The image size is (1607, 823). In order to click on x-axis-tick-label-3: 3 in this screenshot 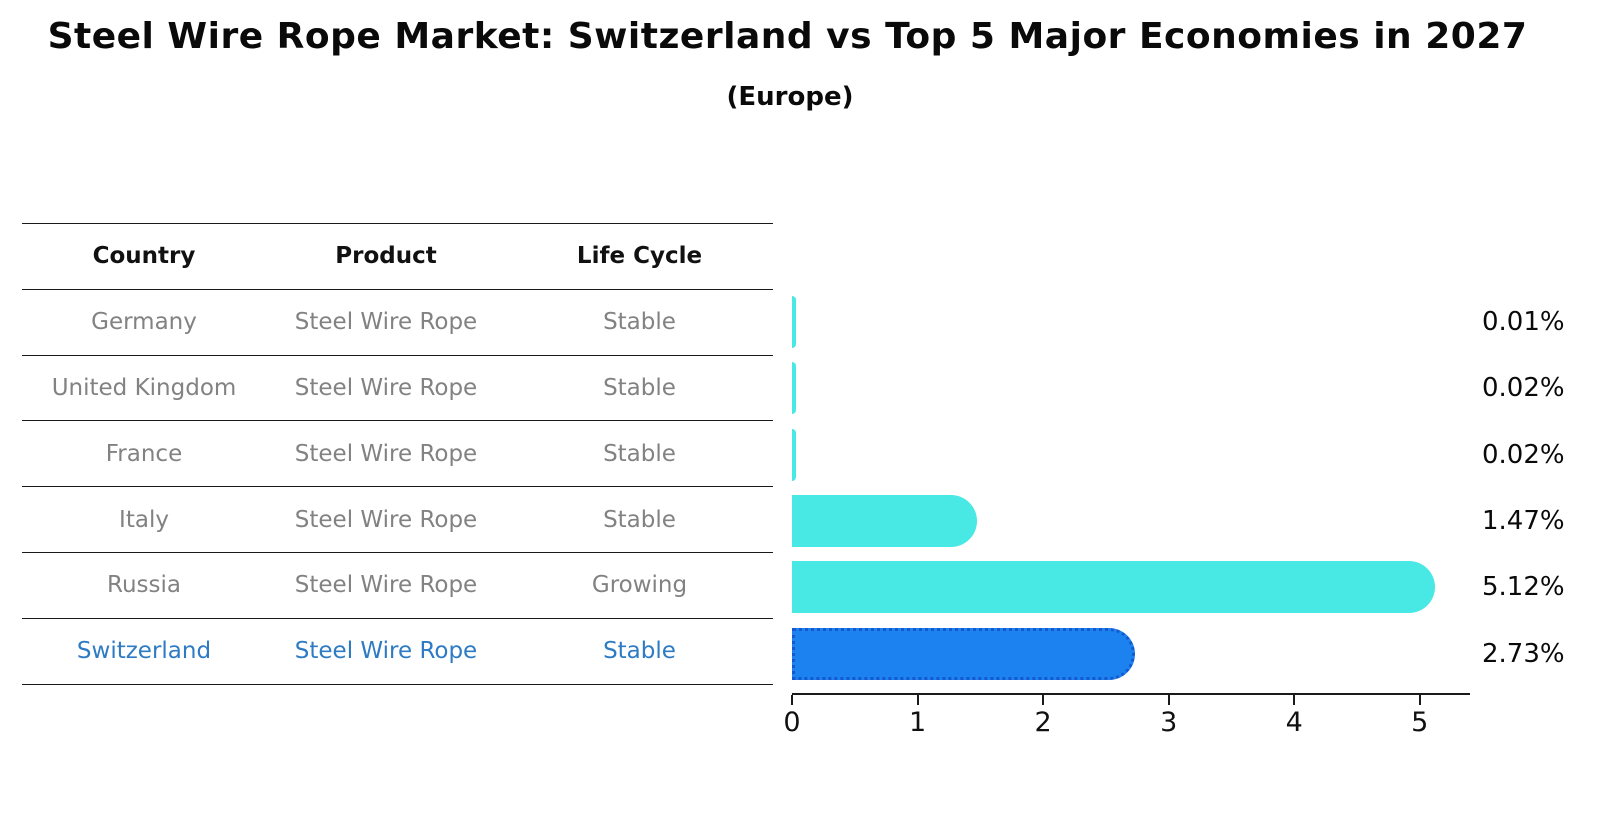, I will do `click(1169, 722)`.